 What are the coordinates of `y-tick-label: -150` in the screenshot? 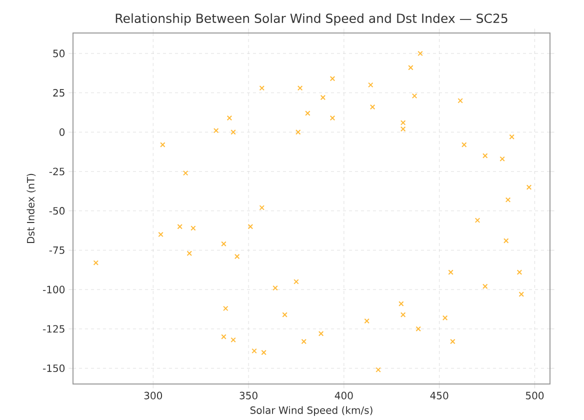 It's located at (53, 368).